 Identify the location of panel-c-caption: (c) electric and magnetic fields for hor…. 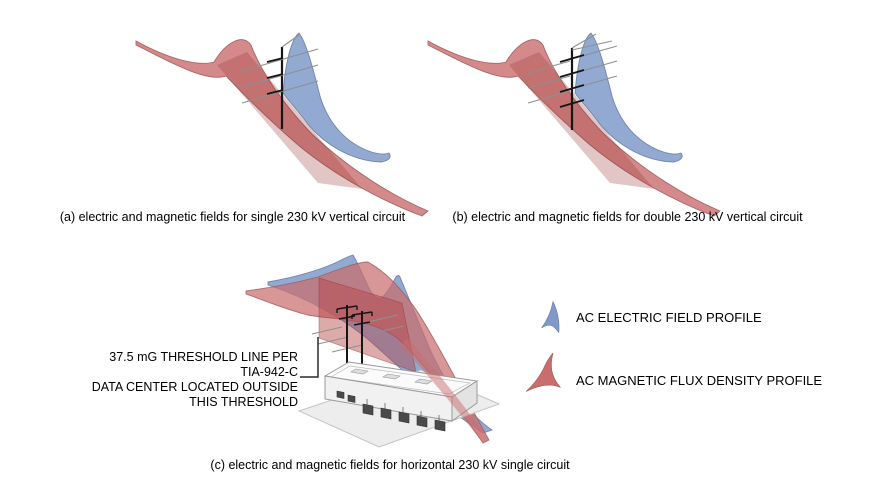
(390, 465).